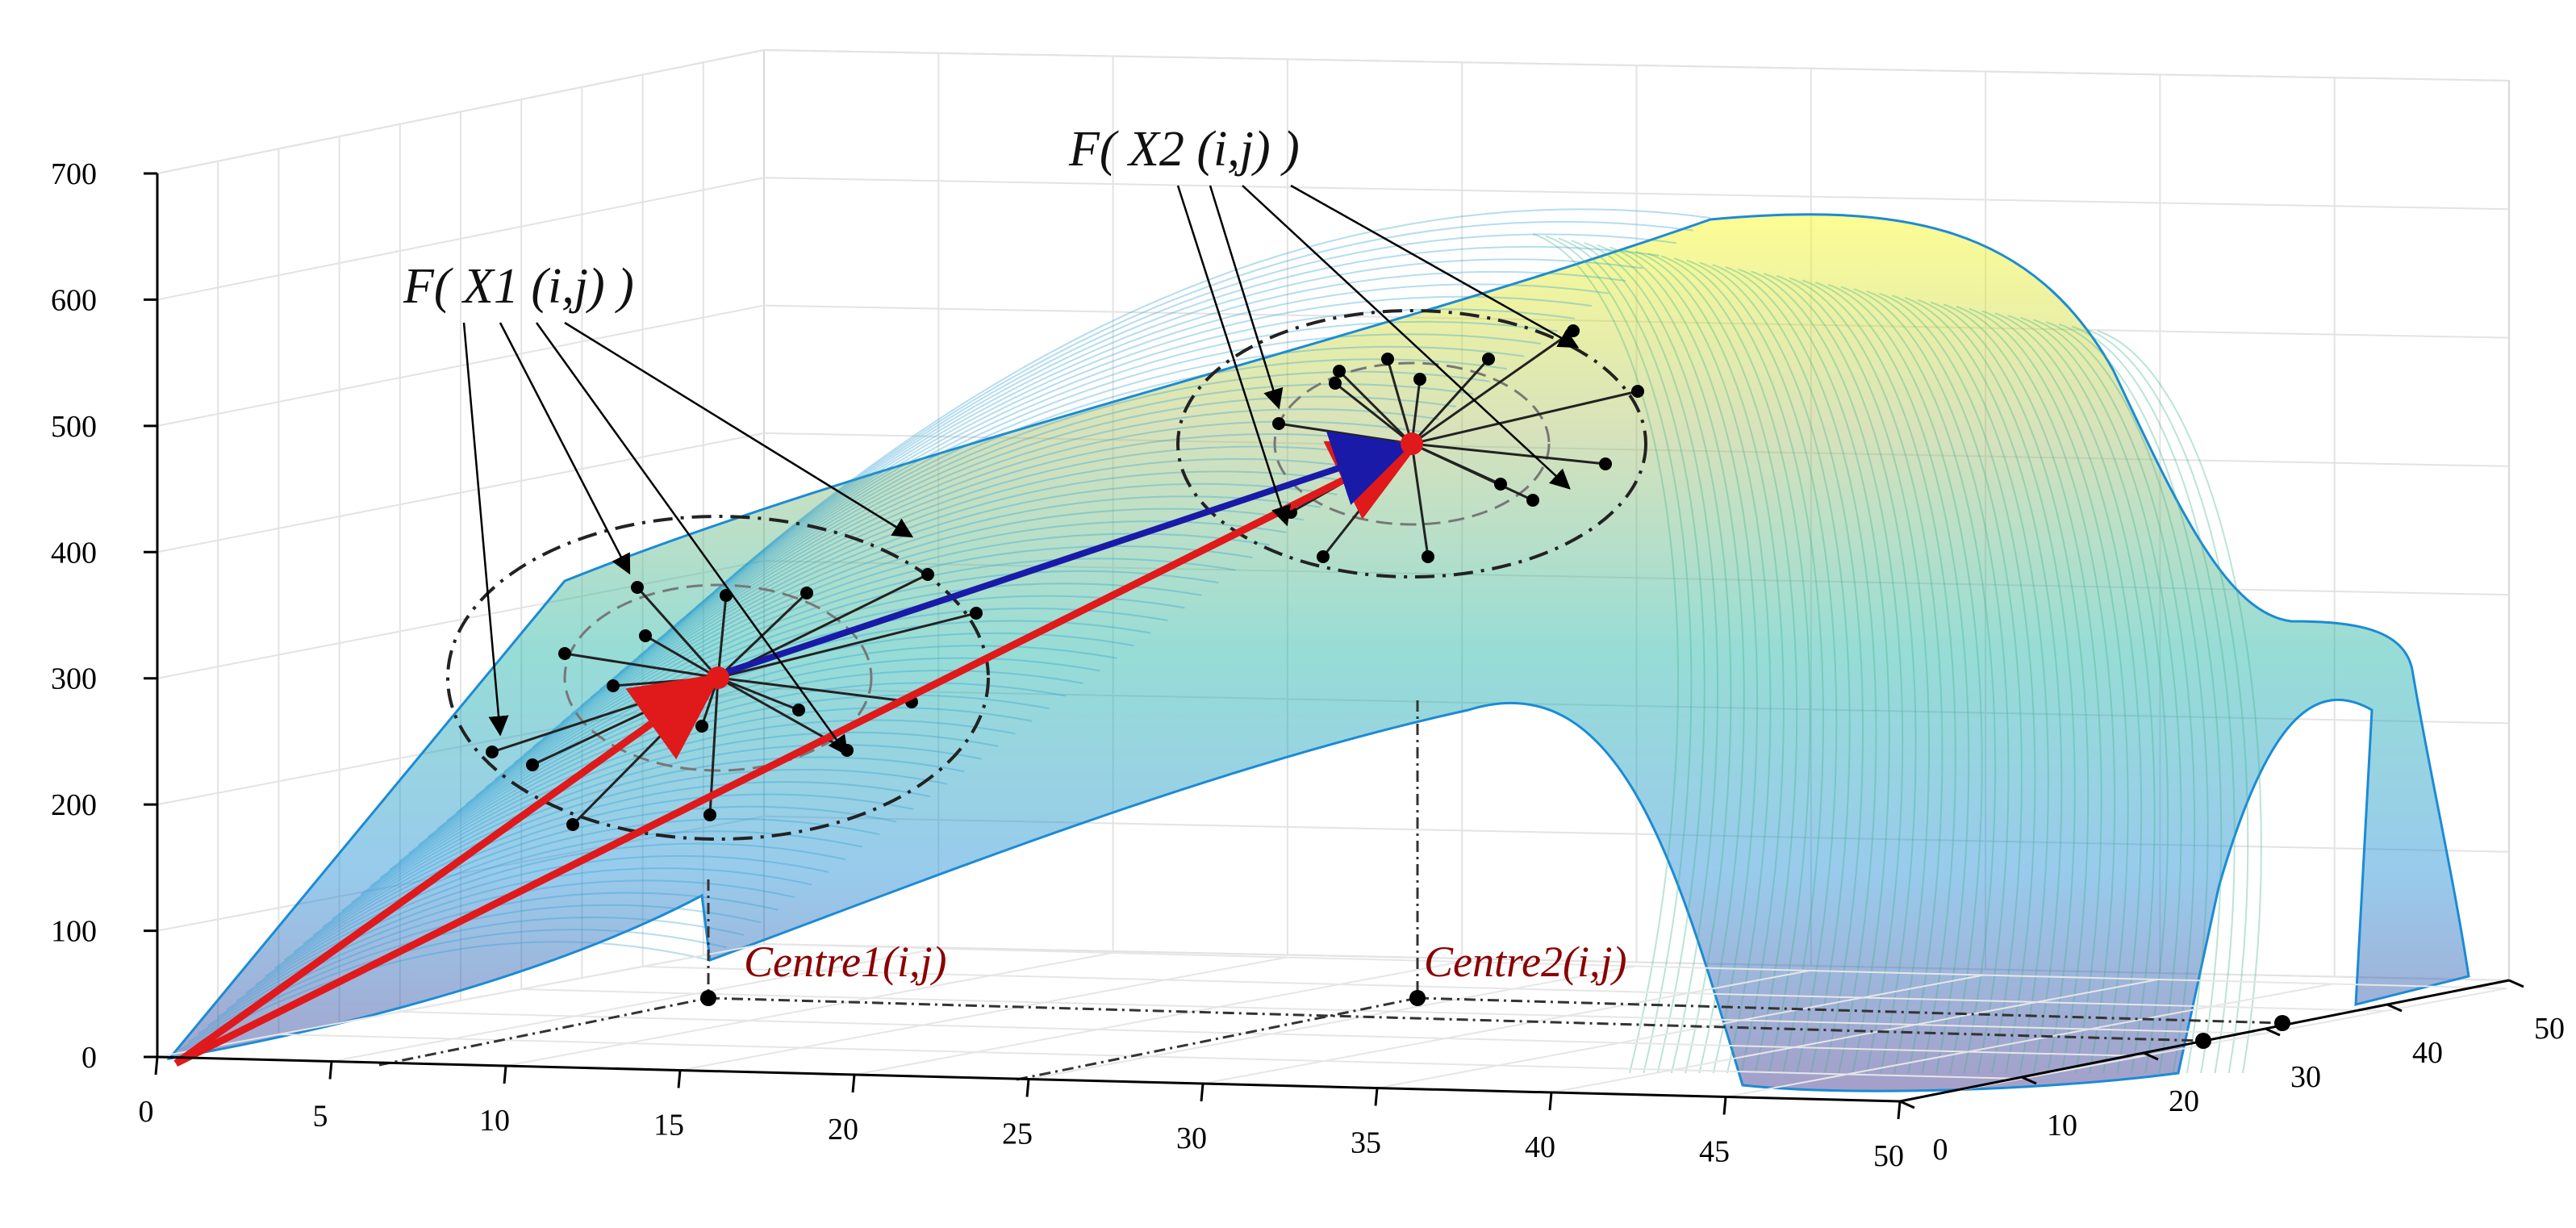 This screenshot has height=1228, width=2576. What do you see at coordinates (843, 1130) in the screenshot?
I see `x-tick-label: 20` at bounding box center [843, 1130].